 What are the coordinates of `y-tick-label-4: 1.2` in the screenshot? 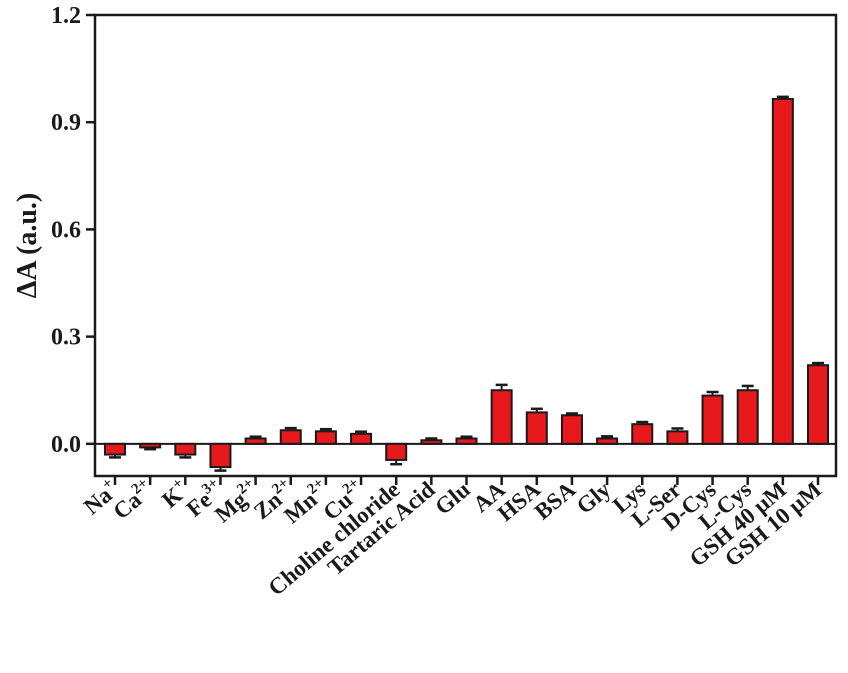 It's located at (66, 16).